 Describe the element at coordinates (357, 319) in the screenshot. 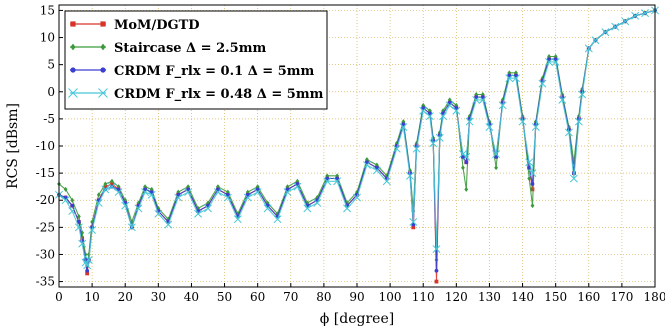

I see `x-axis-label: ϕ [degree]` at that location.